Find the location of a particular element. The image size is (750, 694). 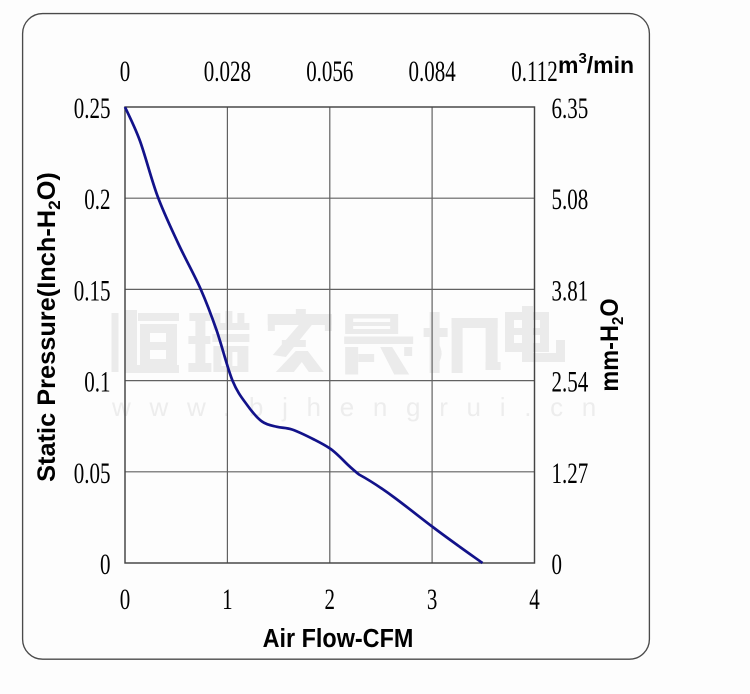

svg-text: 0.25 is located at coordinates (92, 108).